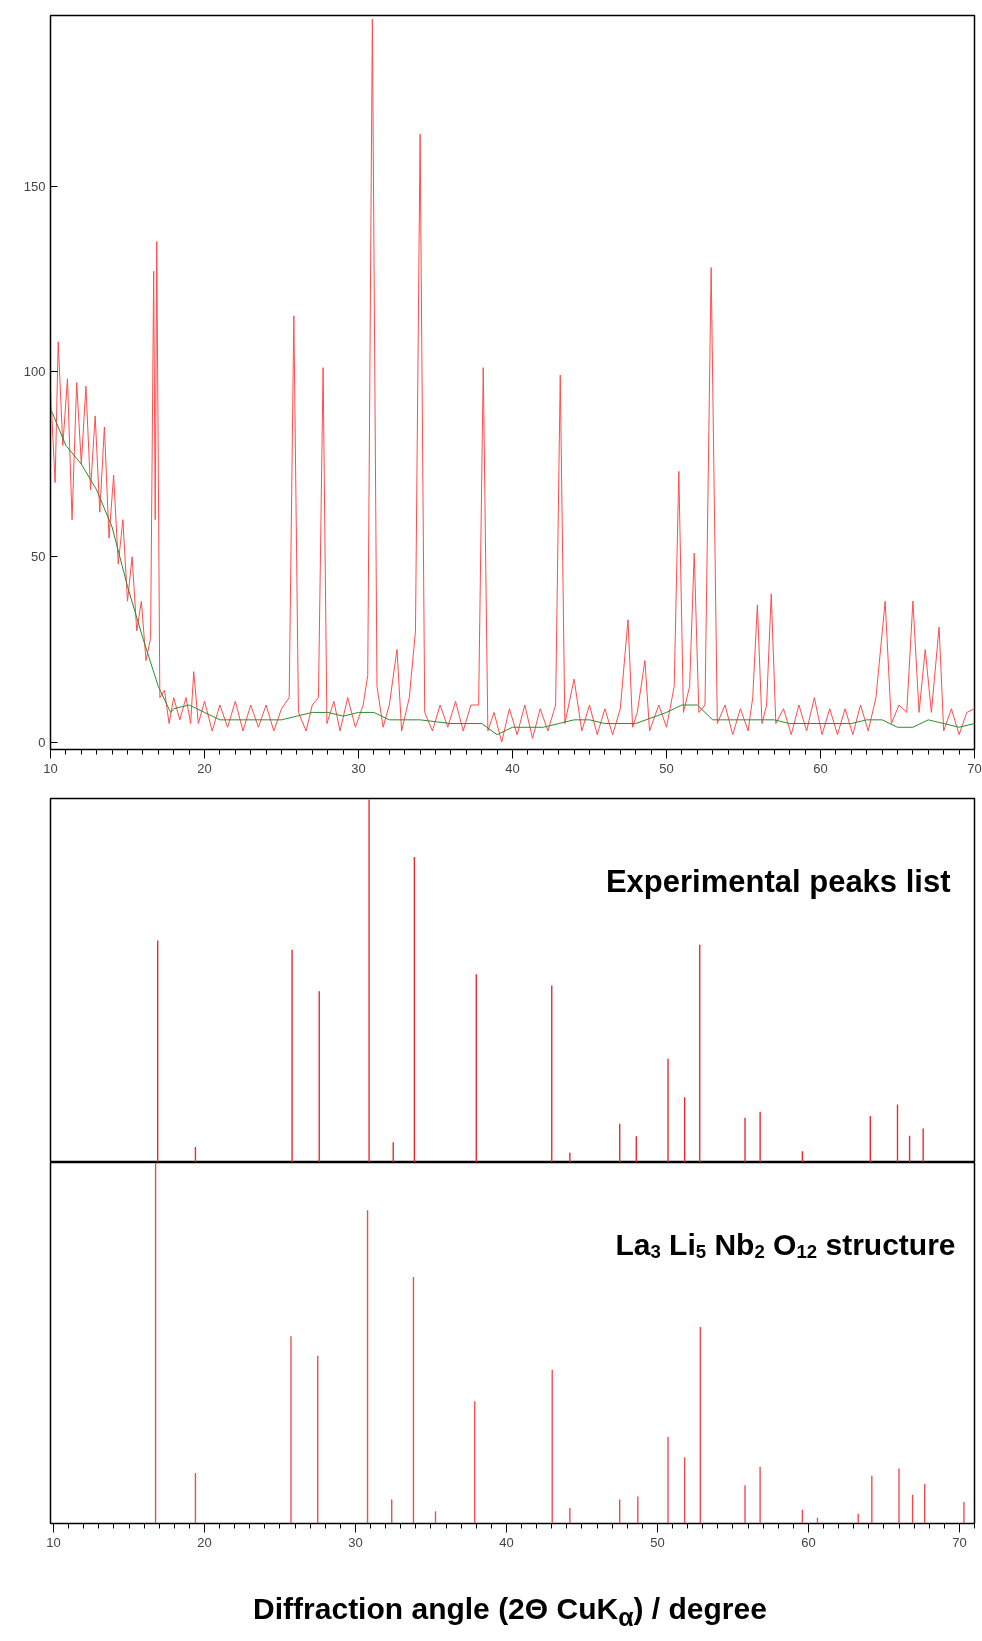  I want to click on x-axis-title: Diffraction angle (2Θ CuK$_{α}$) / degree, so click(510, 1612).